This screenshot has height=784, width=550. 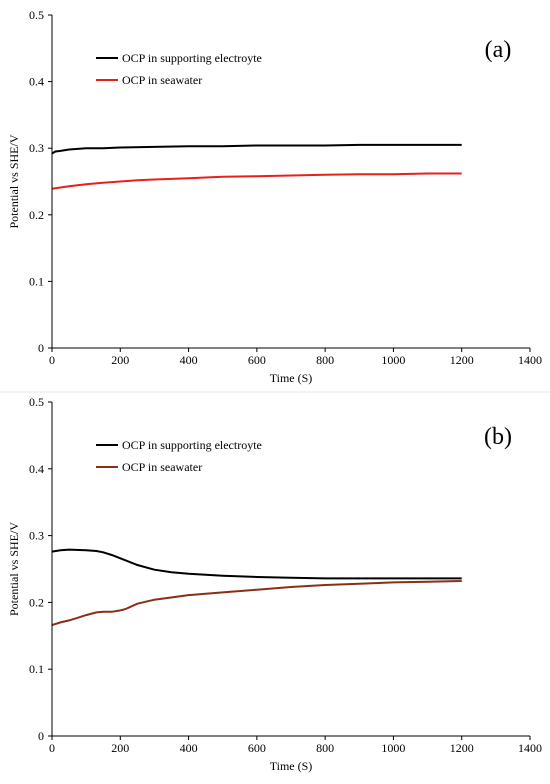 What do you see at coordinates (498, 437) in the screenshot?
I see `panel-label: (b)` at bounding box center [498, 437].